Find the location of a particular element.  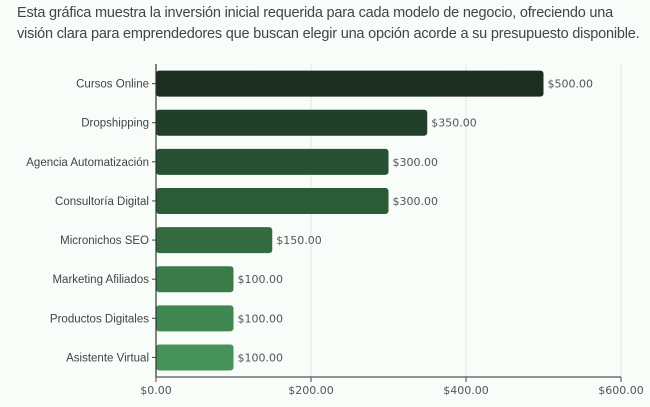

data-label: $150.00 is located at coordinates (299, 240).